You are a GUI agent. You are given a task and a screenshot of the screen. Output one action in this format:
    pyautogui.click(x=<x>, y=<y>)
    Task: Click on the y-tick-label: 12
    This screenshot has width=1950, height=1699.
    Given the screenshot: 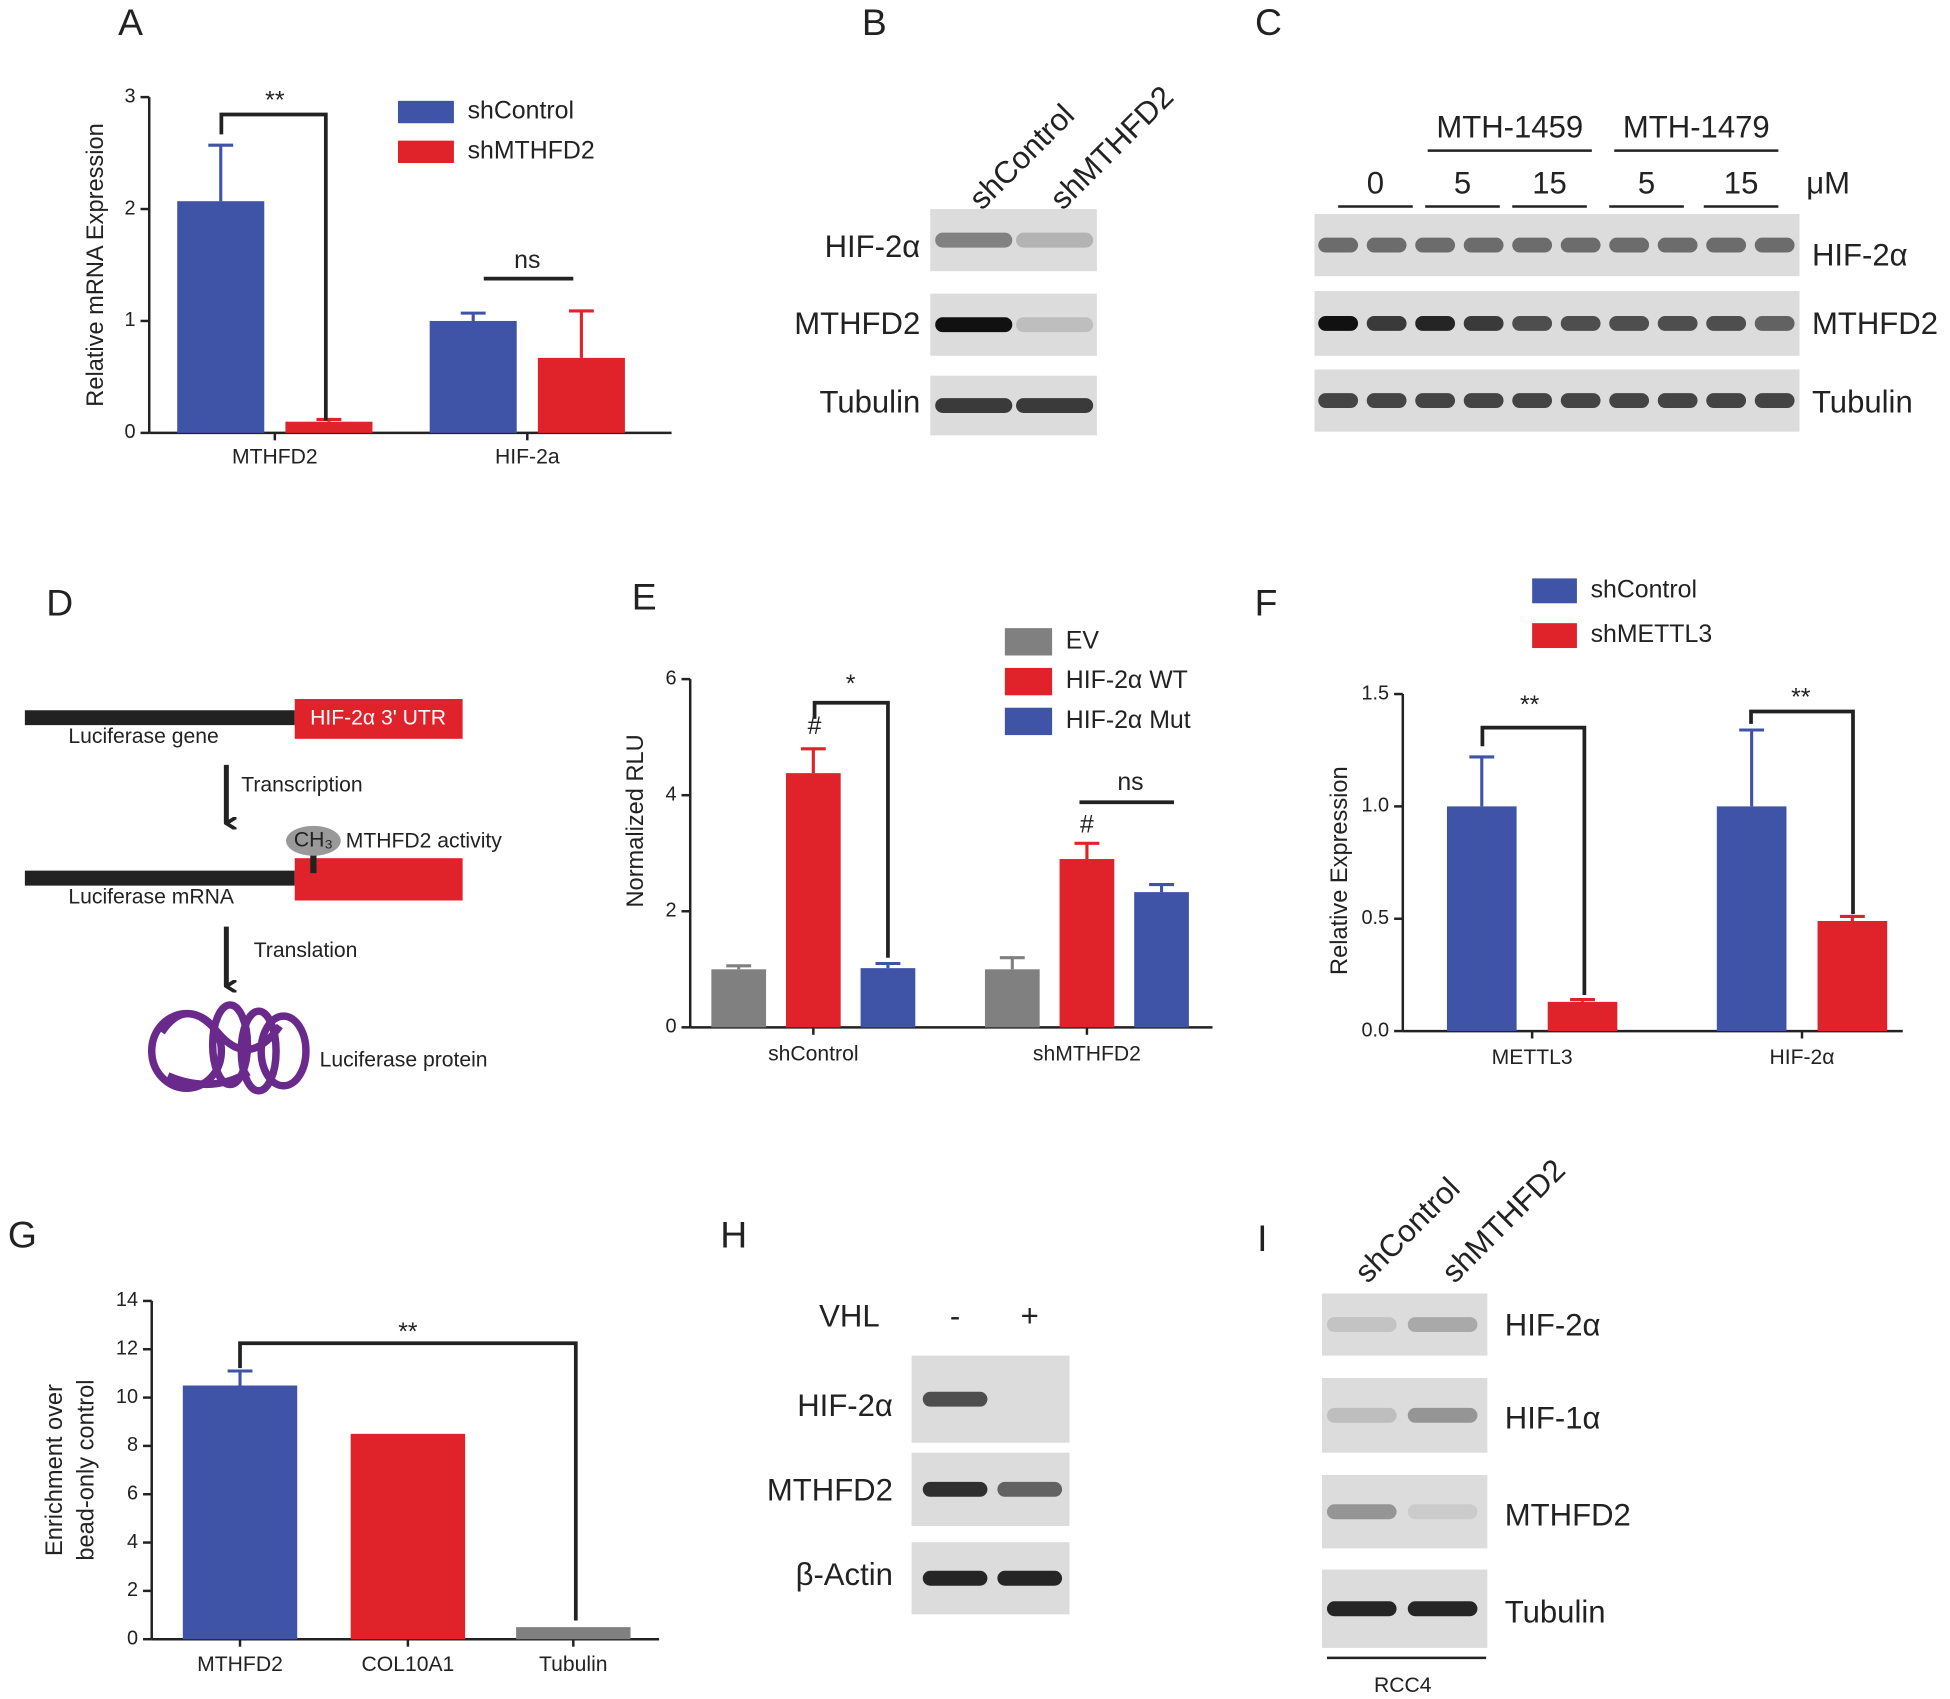 What is the action you would take?
    pyautogui.click(x=127, y=1349)
    